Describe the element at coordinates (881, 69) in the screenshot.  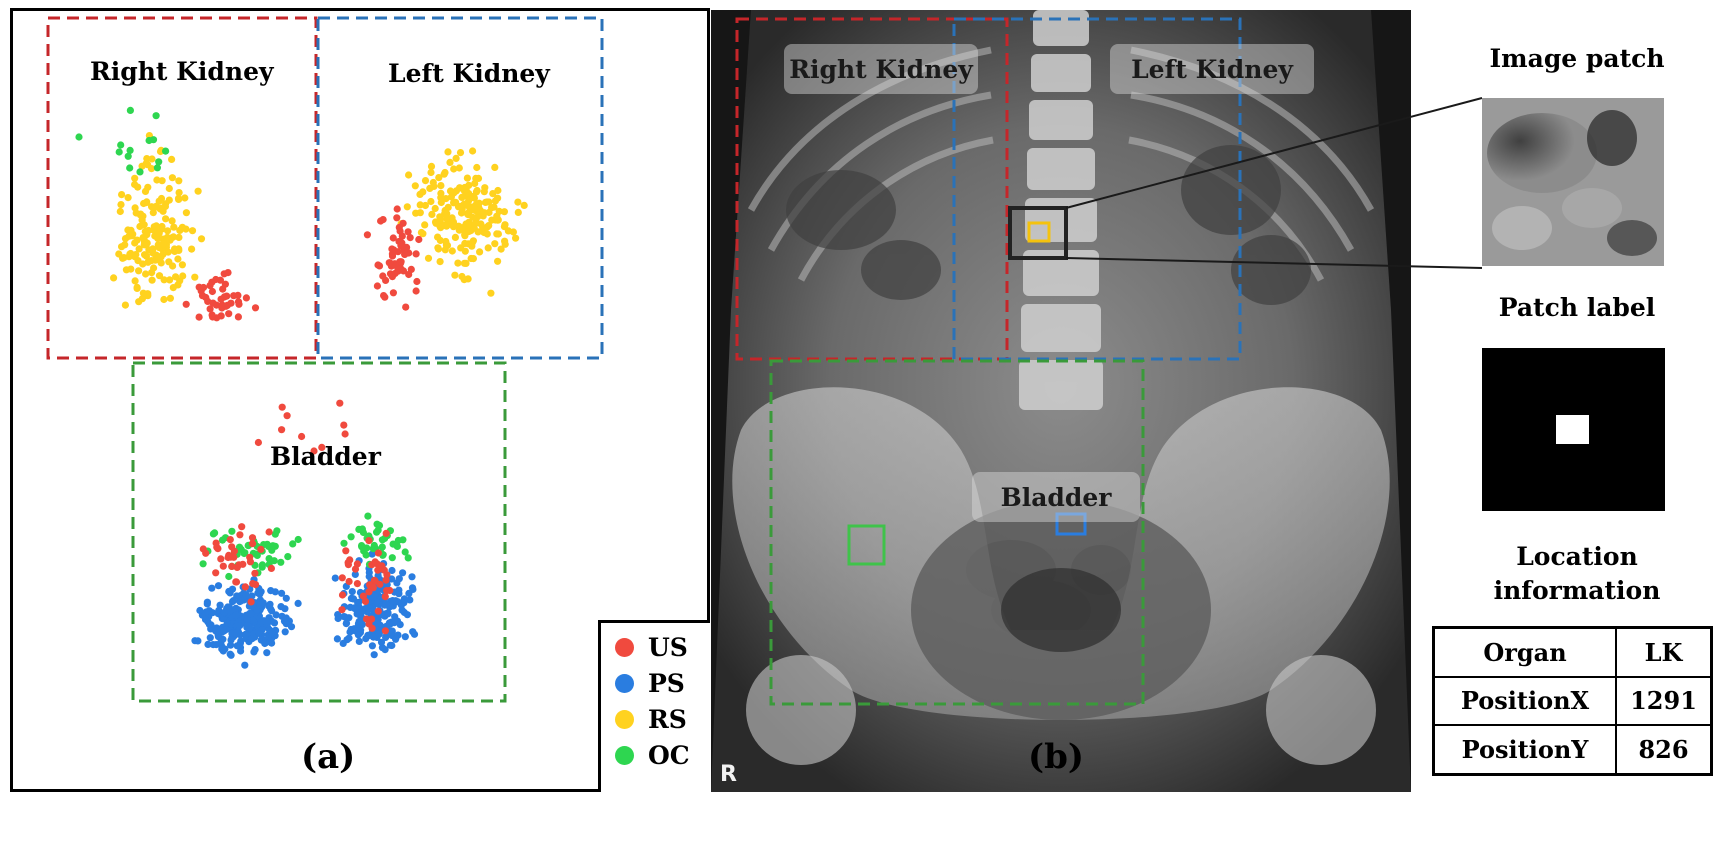
I see `xray-label-right-kidney: Right Kidney` at that location.